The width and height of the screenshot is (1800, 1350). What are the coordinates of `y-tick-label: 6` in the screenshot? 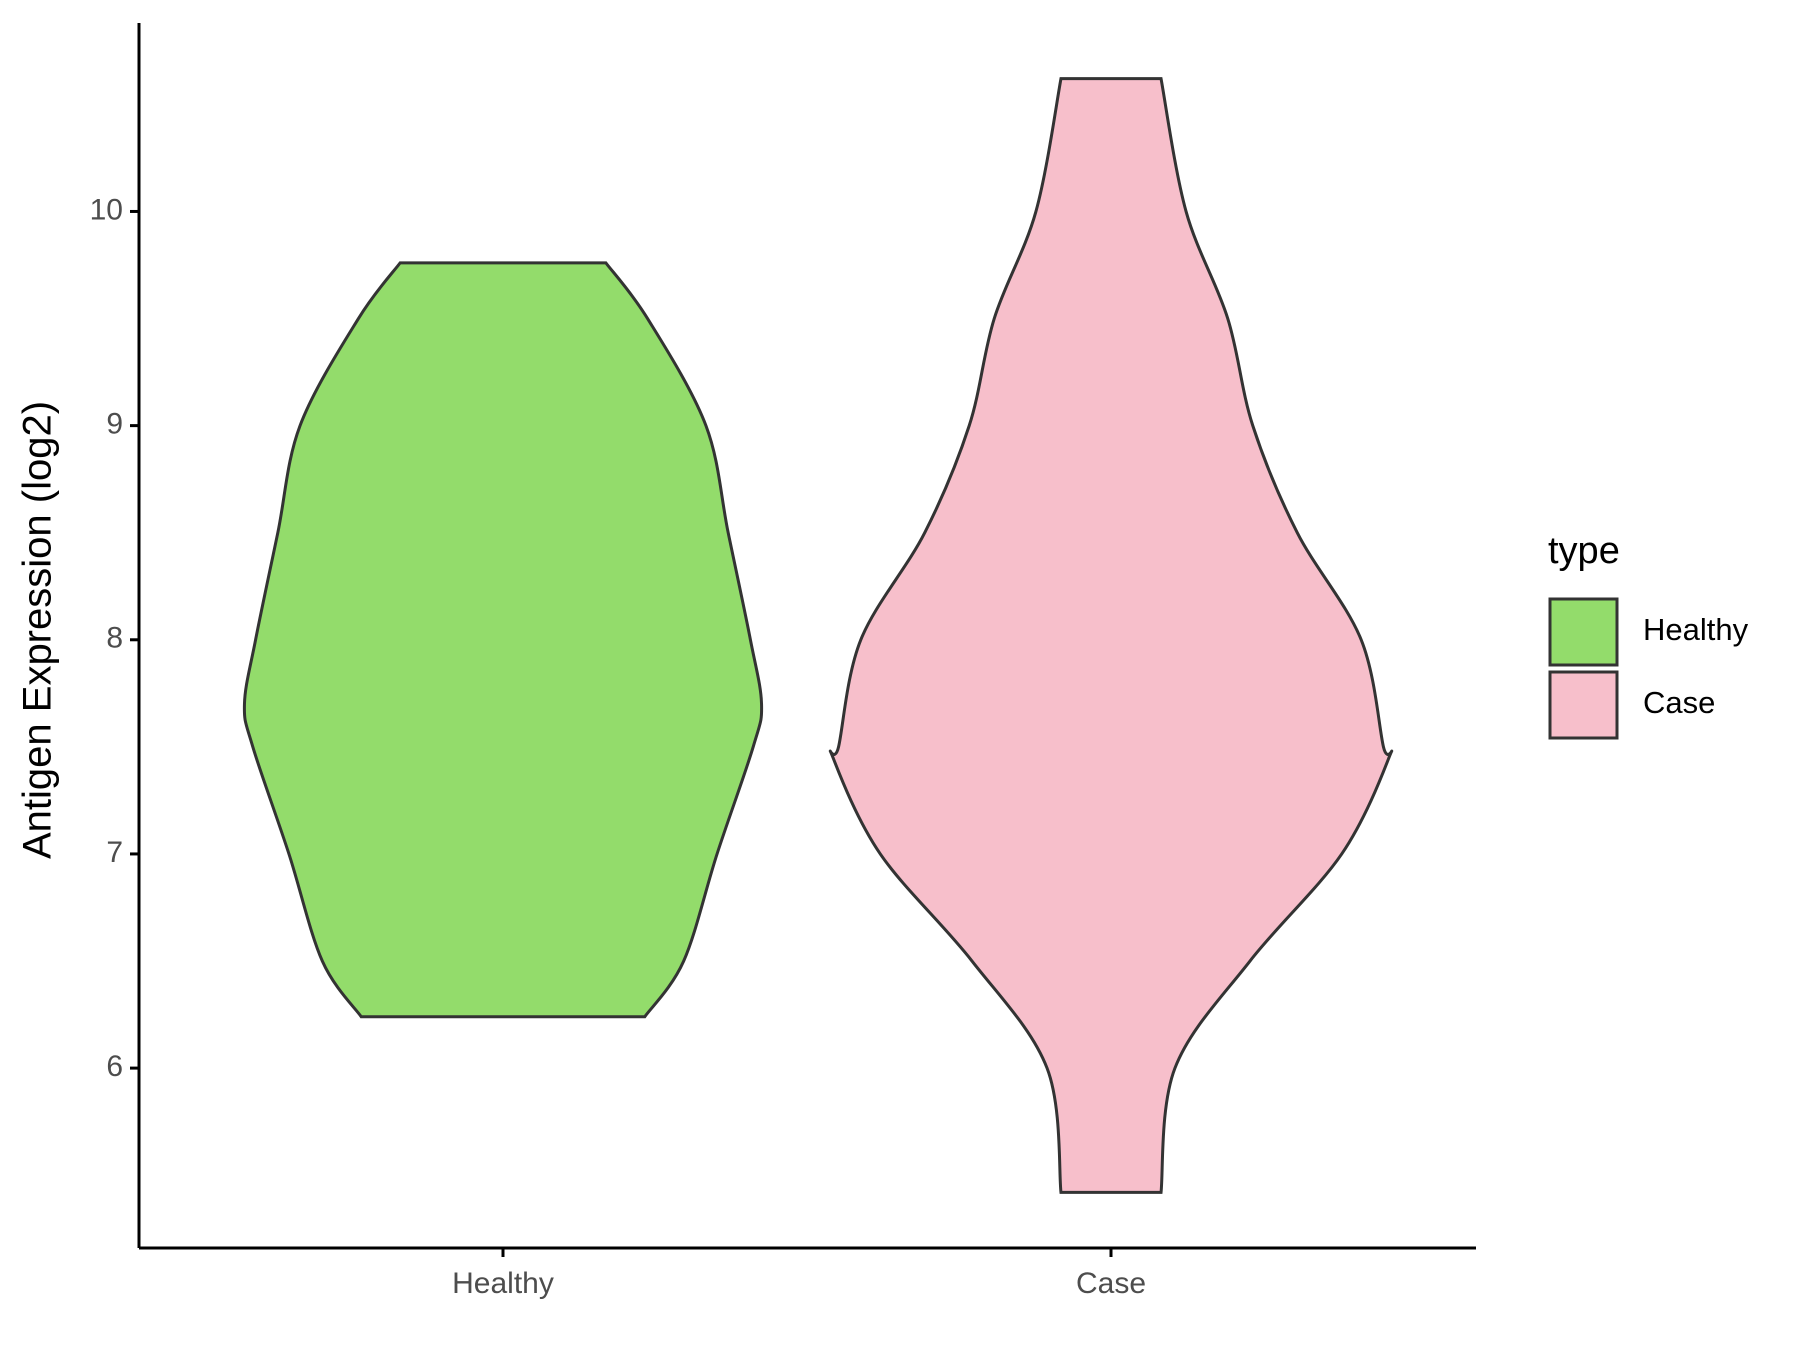 It's located at (114, 1066).